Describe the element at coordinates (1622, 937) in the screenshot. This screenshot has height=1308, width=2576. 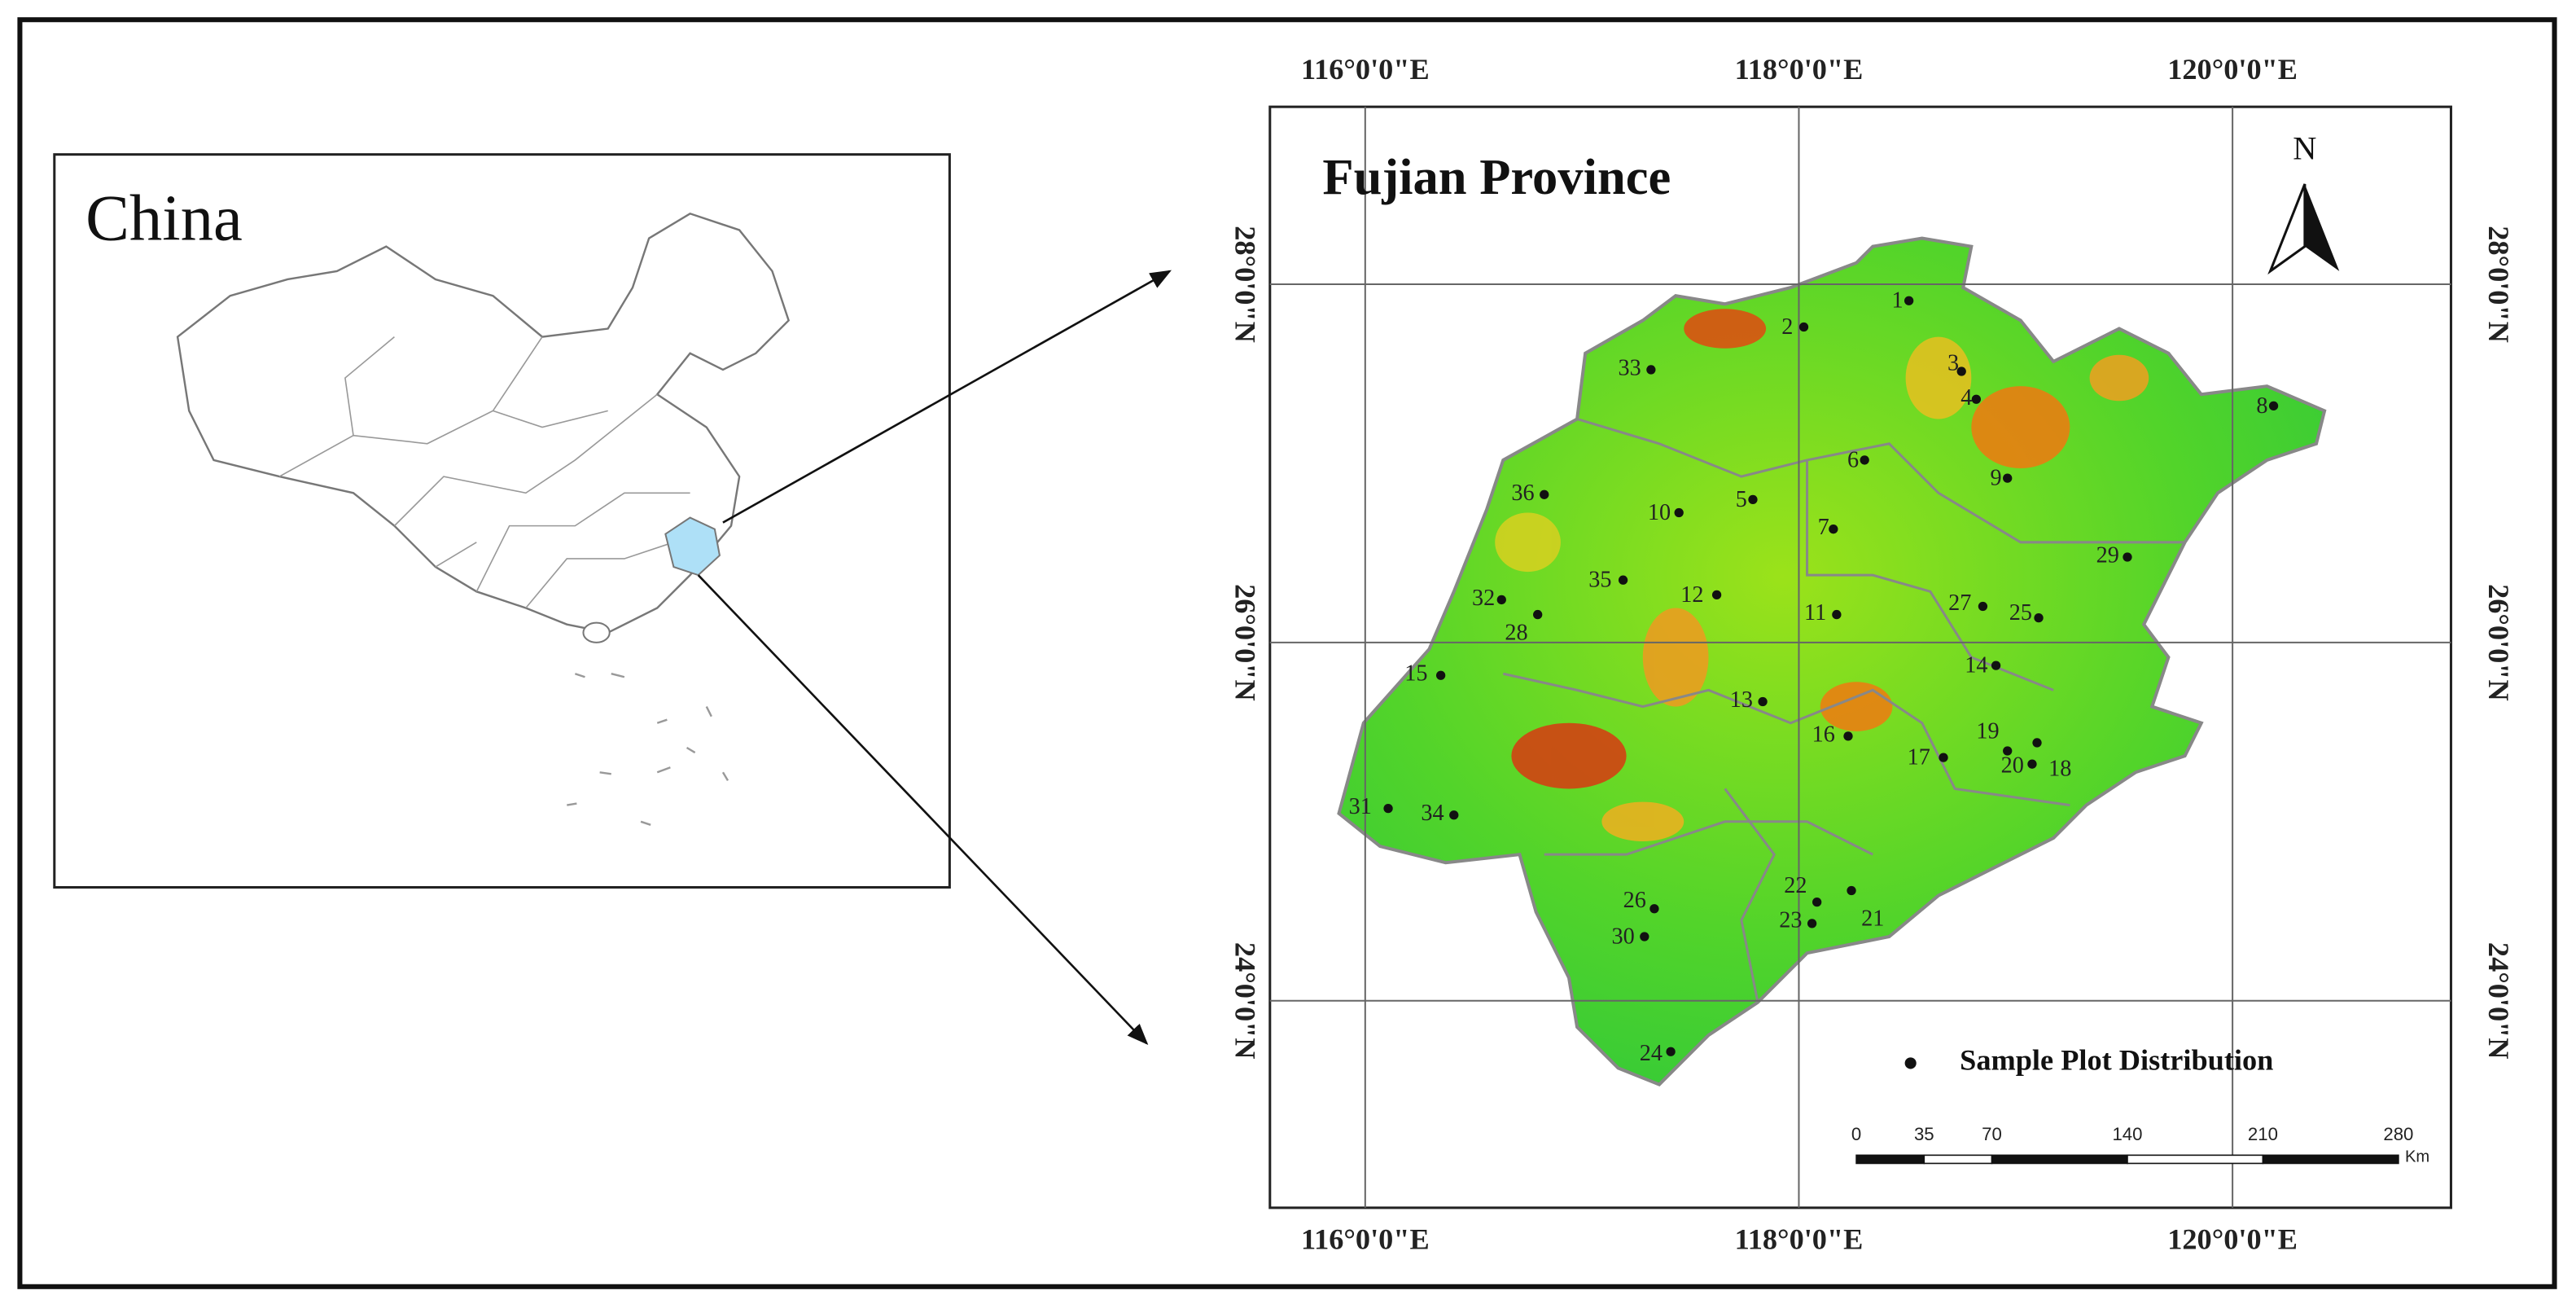
I see `plot-label: 30` at that location.